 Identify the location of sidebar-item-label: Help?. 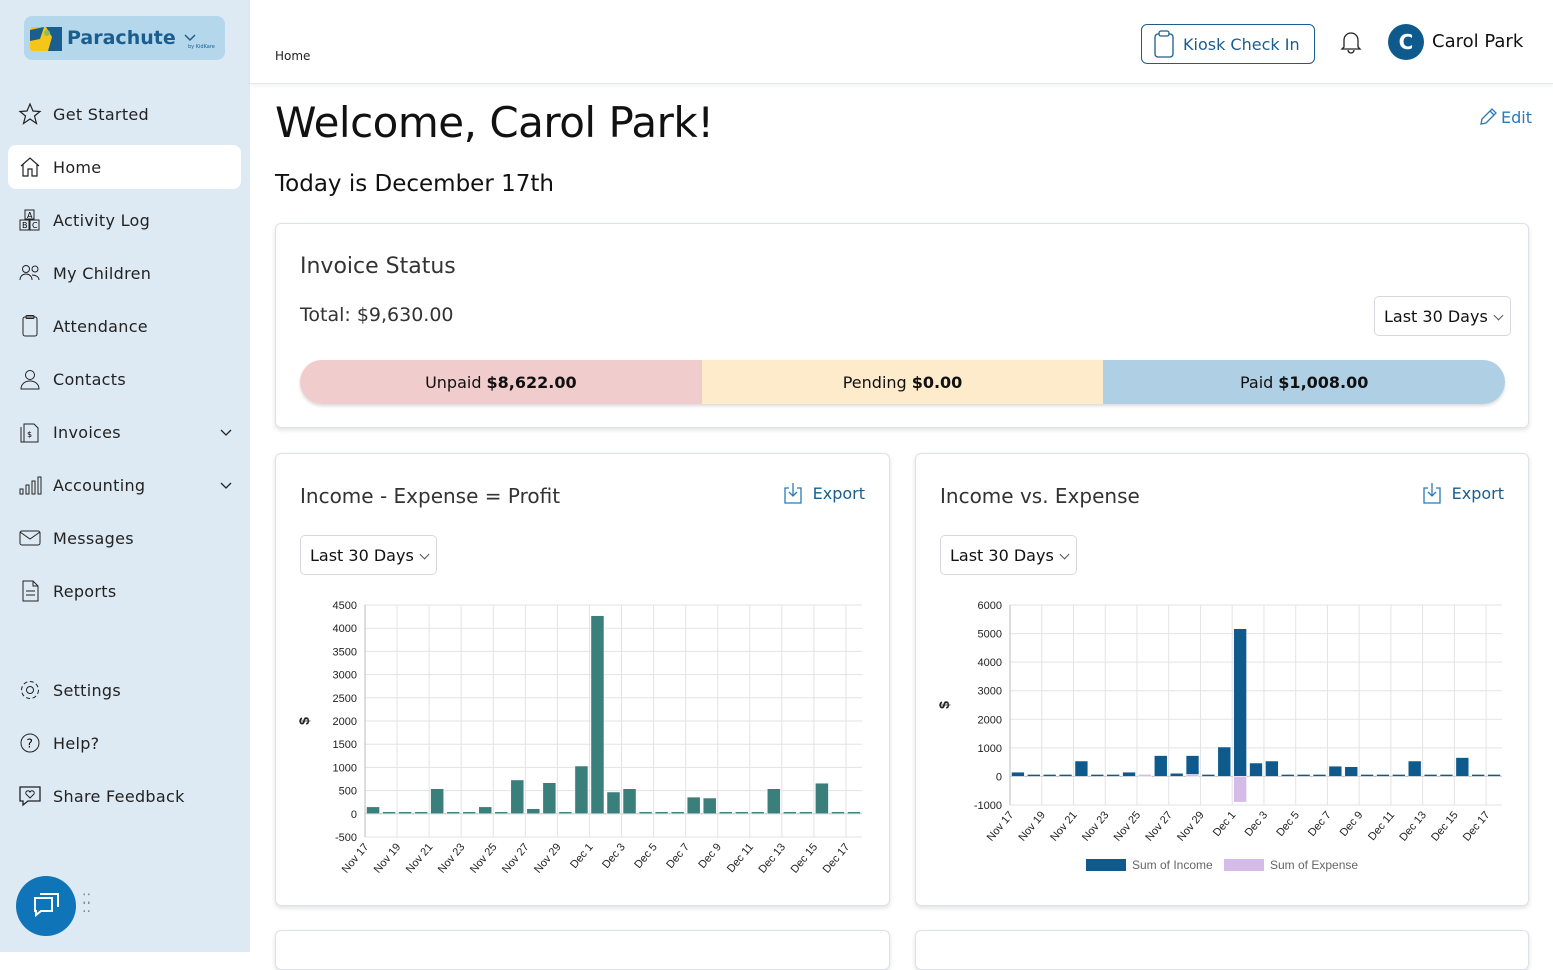
(76, 743).